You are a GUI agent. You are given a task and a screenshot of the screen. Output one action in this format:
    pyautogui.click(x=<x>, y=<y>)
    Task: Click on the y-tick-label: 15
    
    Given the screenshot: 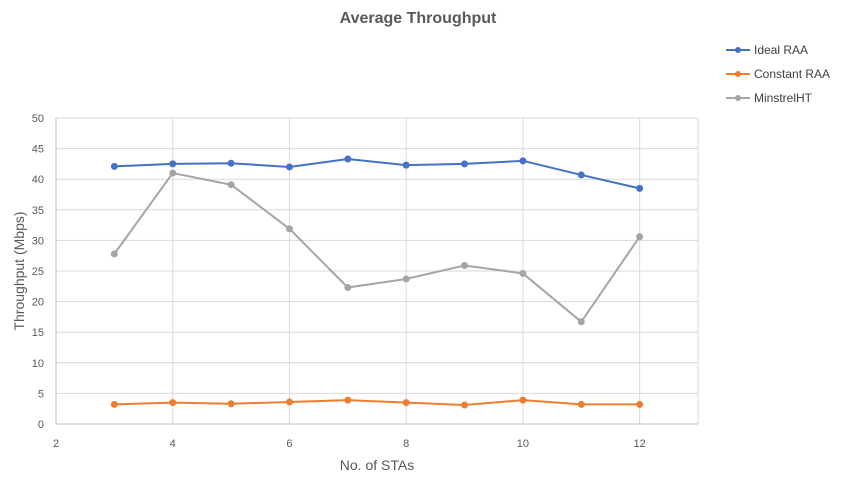 What is the action you would take?
    pyautogui.click(x=38, y=333)
    